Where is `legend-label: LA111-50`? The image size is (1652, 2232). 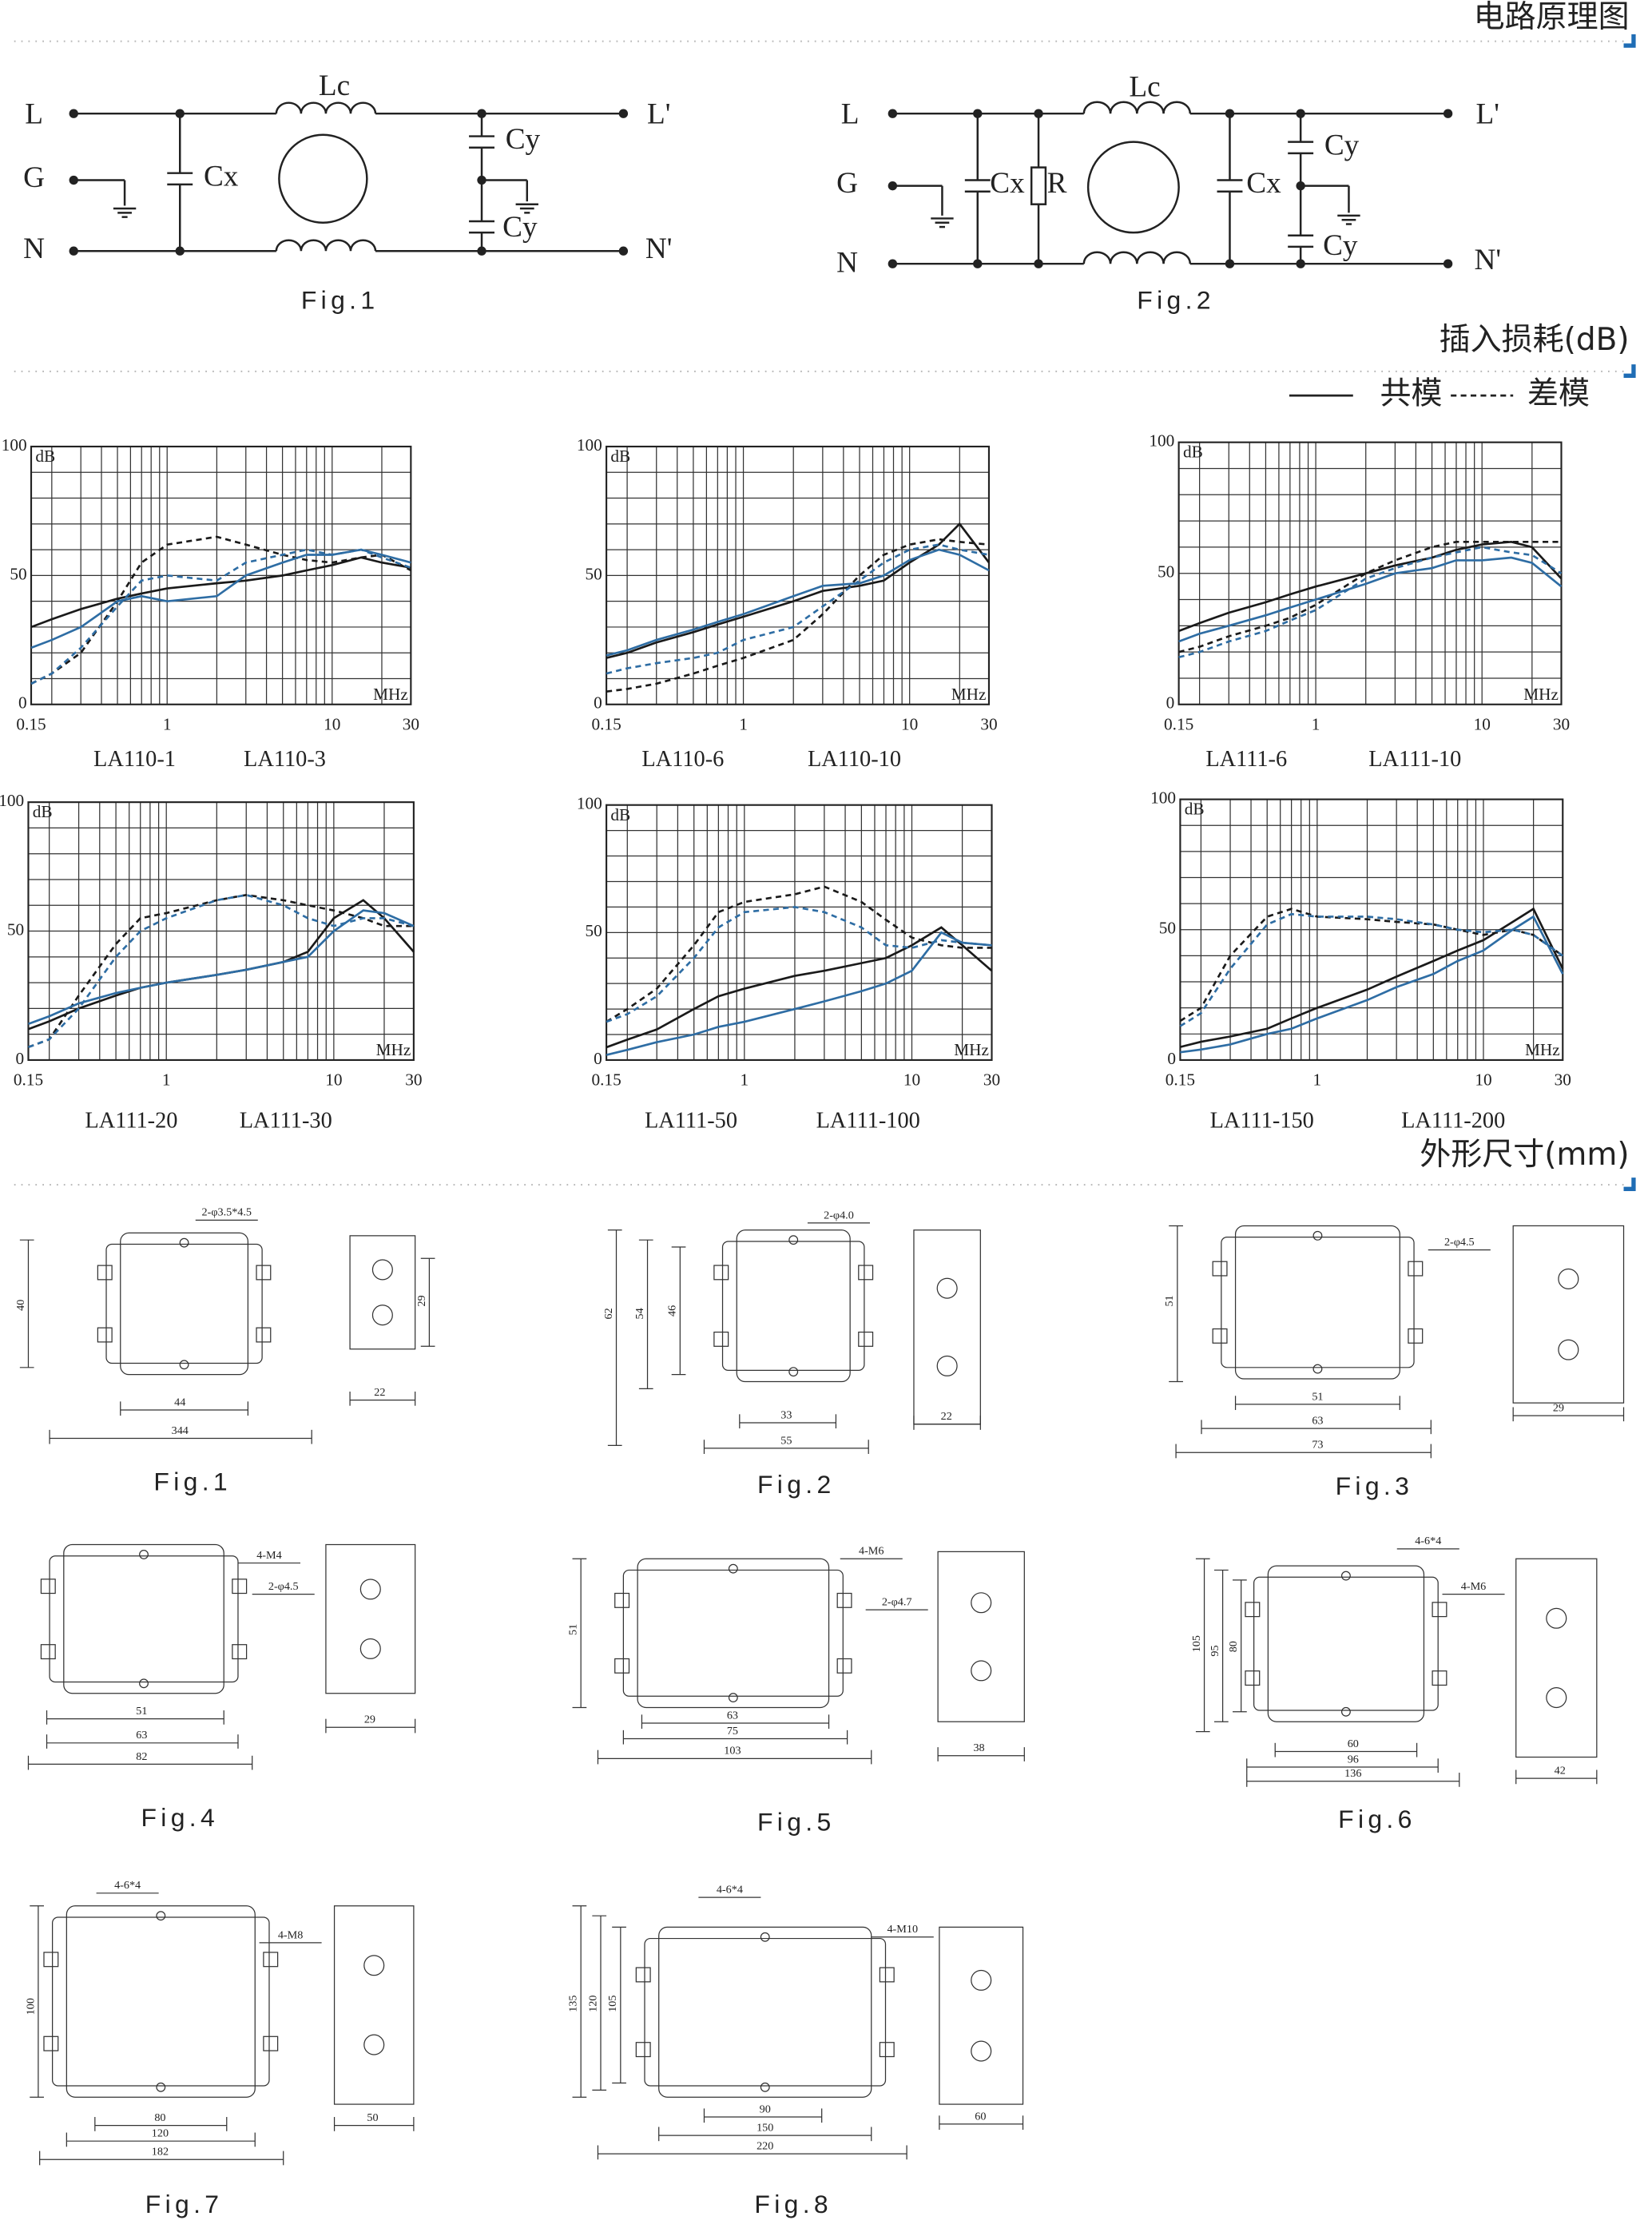
legend-label: LA111-50 is located at coordinates (691, 1120).